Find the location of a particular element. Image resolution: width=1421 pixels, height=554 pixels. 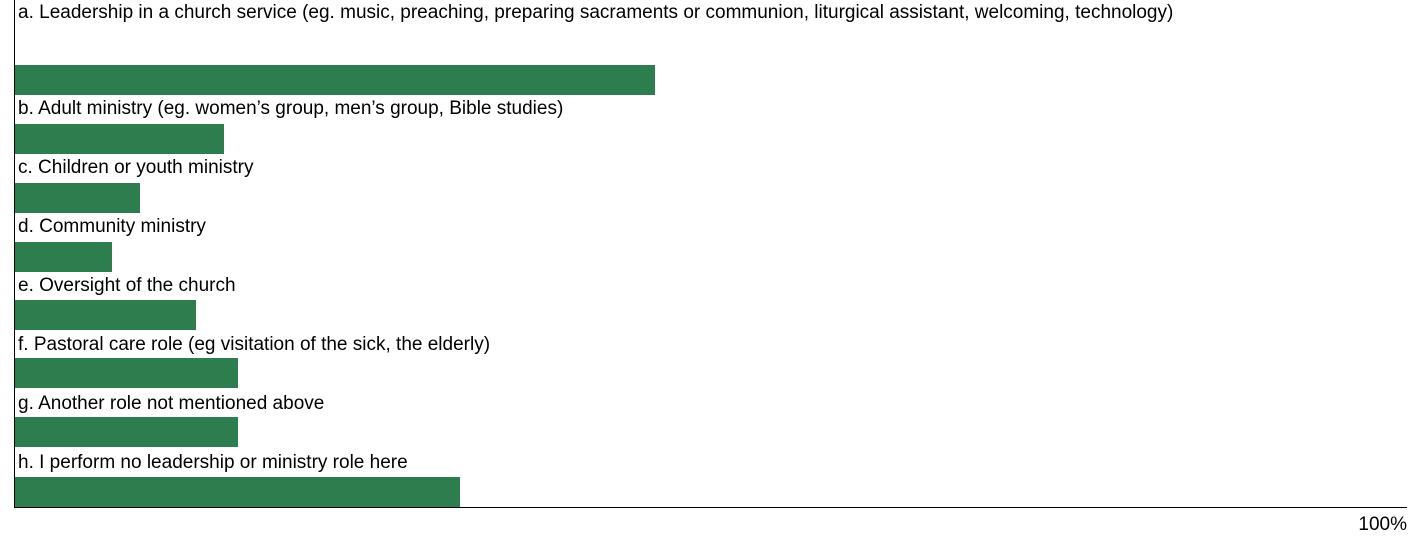

category-label-e: e. Oversight of the church is located at coordinates (713, 286).